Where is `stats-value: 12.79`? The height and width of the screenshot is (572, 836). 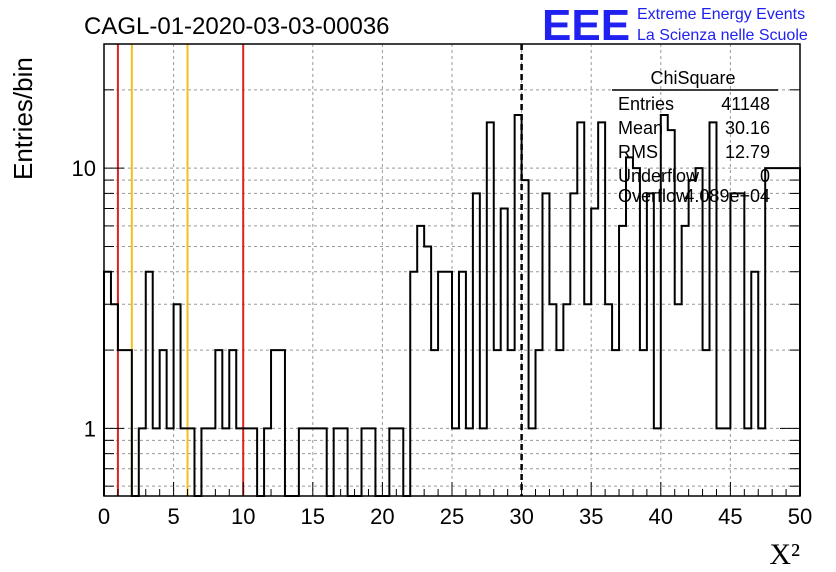
stats-value: 12.79 is located at coordinates (747, 152).